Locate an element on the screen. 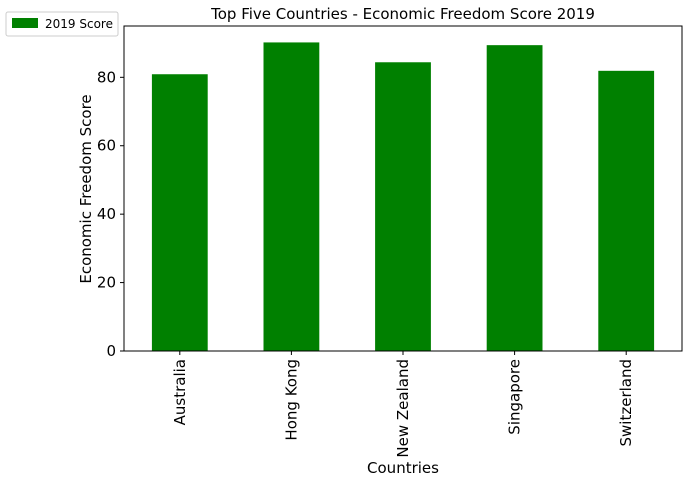  x-axis-label: Countries is located at coordinates (403, 468).